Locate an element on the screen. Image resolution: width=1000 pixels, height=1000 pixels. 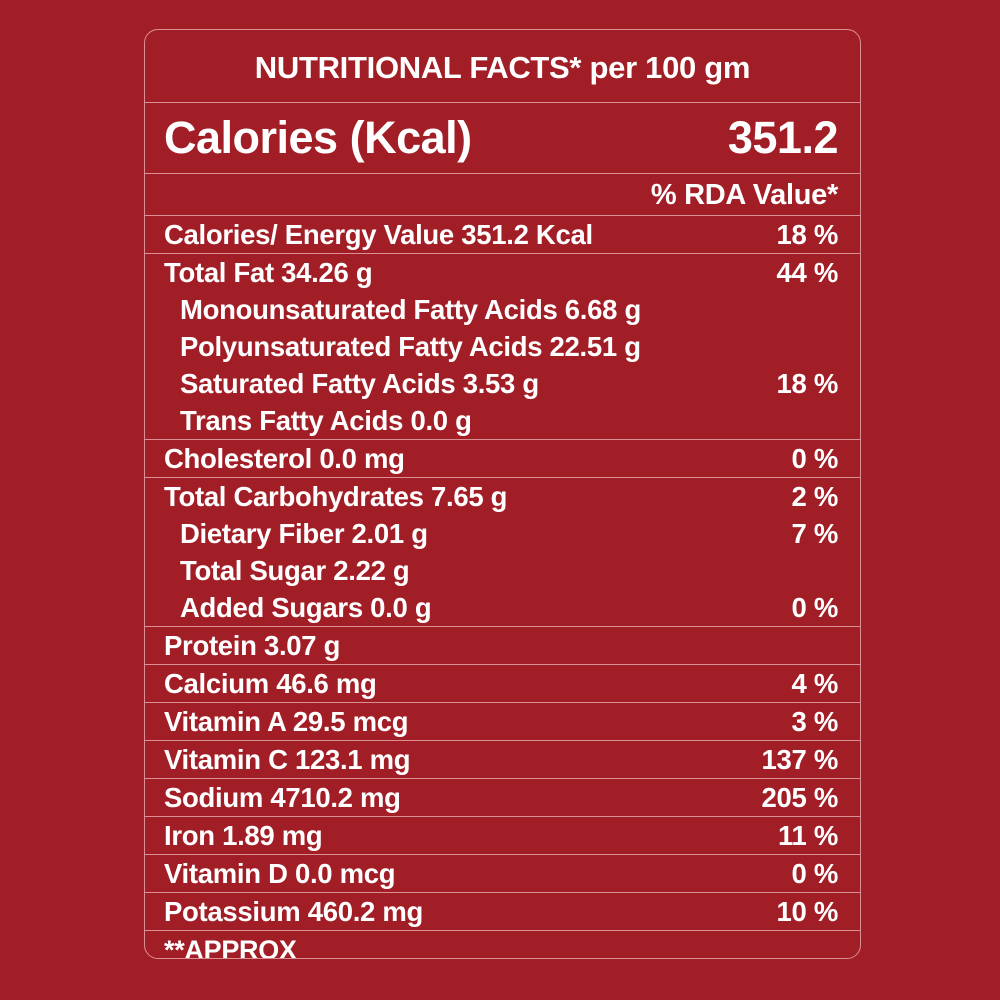
nutrition-title: NUTRITIONAL FACTS* per 100 gm is located at coordinates (502, 66).